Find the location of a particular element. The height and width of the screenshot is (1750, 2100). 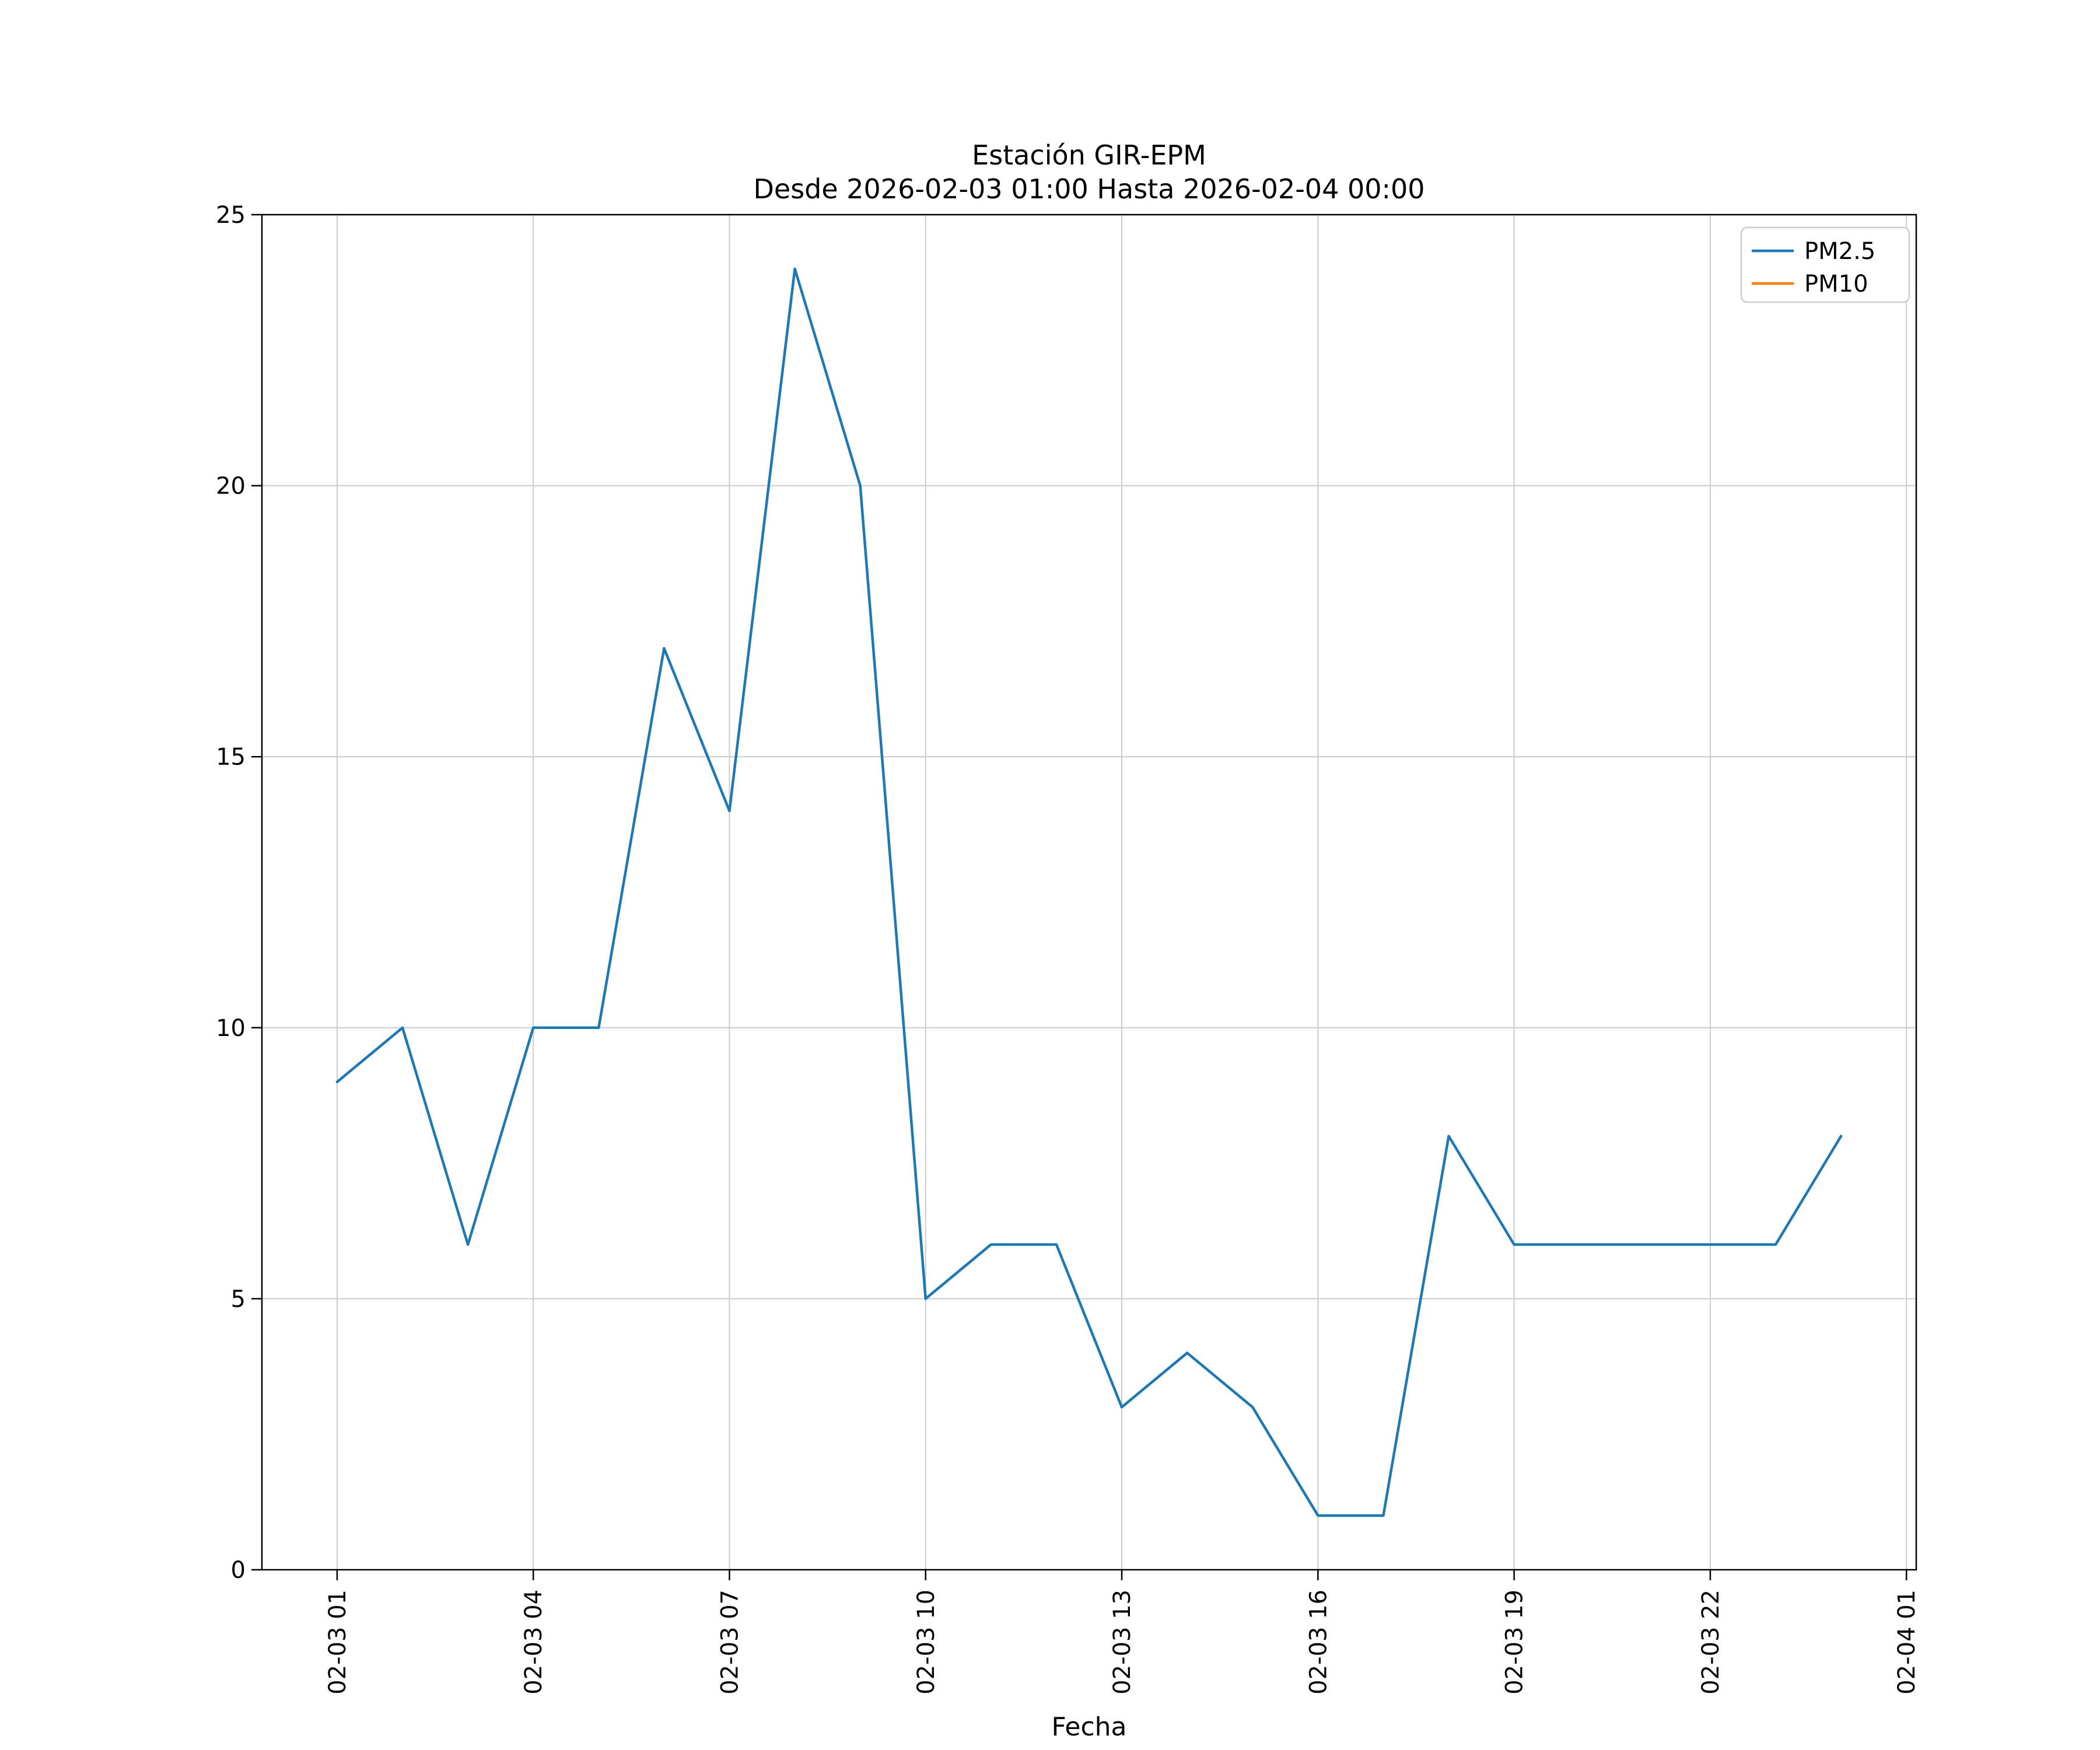

x-tick-label: 02-03 01 is located at coordinates (337, 1643).